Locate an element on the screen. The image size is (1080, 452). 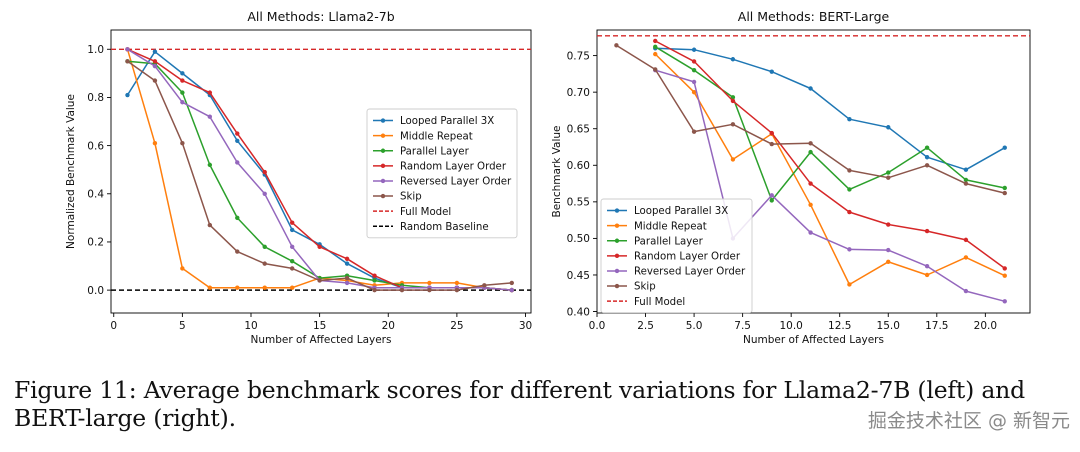
x-tick-label: 12.5 is located at coordinates (839, 326).